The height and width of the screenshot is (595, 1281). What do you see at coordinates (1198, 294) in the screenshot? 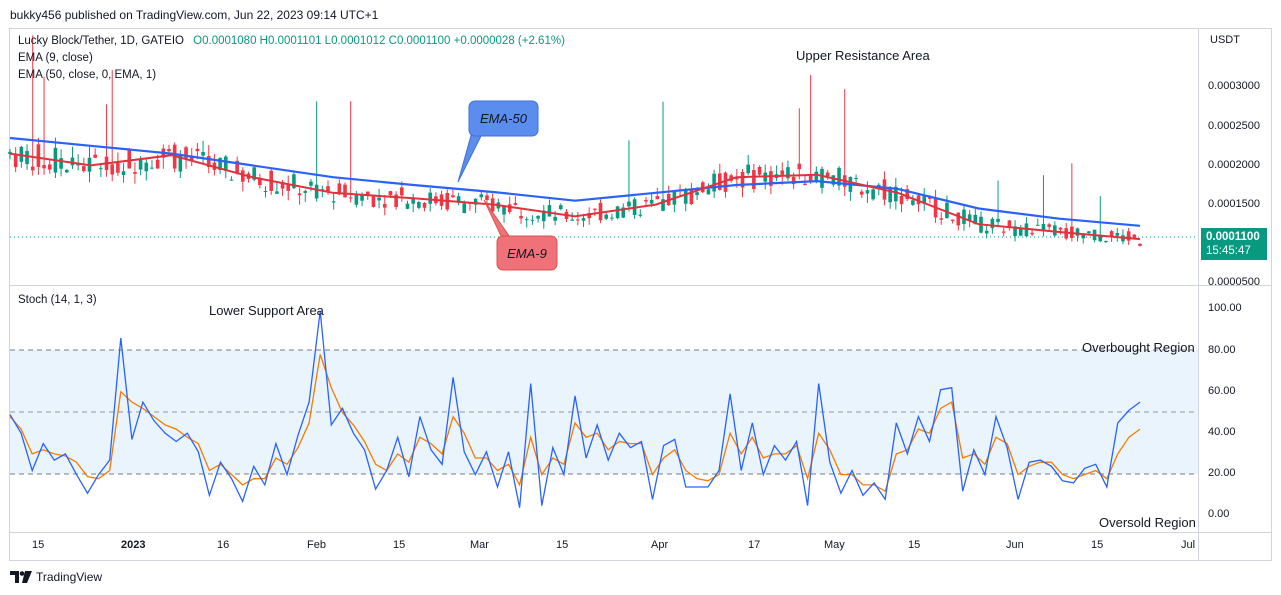
I see `price-axis-divider` at bounding box center [1198, 294].